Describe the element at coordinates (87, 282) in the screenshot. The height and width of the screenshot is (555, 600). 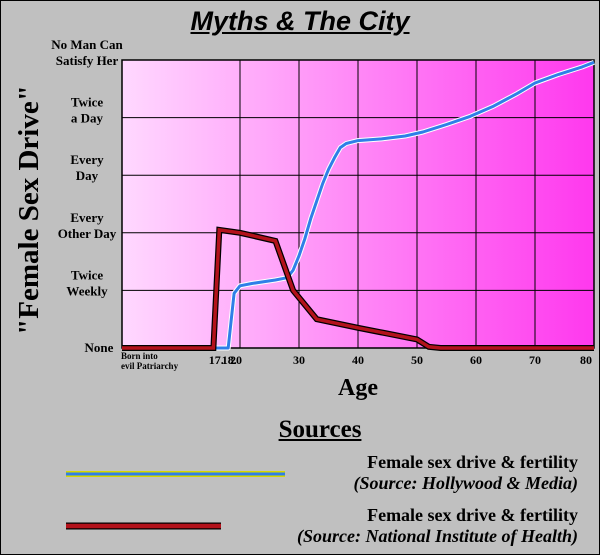
I see `y-tick-label: Twice Weekly` at that location.